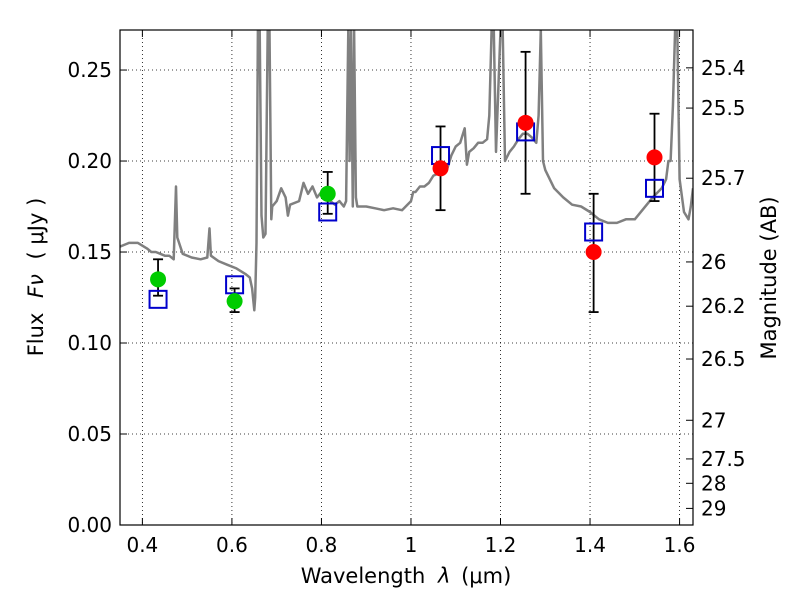 The width and height of the screenshot is (800, 600). Describe the element at coordinates (723, 359) in the screenshot. I see `magnitude-tick-label: 26.5` at that location.